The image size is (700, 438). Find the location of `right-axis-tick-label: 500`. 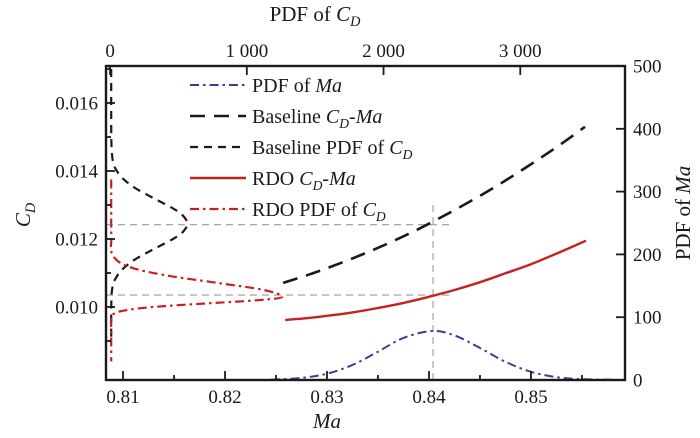

right-axis-tick-label: 500 is located at coordinates (647, 67).